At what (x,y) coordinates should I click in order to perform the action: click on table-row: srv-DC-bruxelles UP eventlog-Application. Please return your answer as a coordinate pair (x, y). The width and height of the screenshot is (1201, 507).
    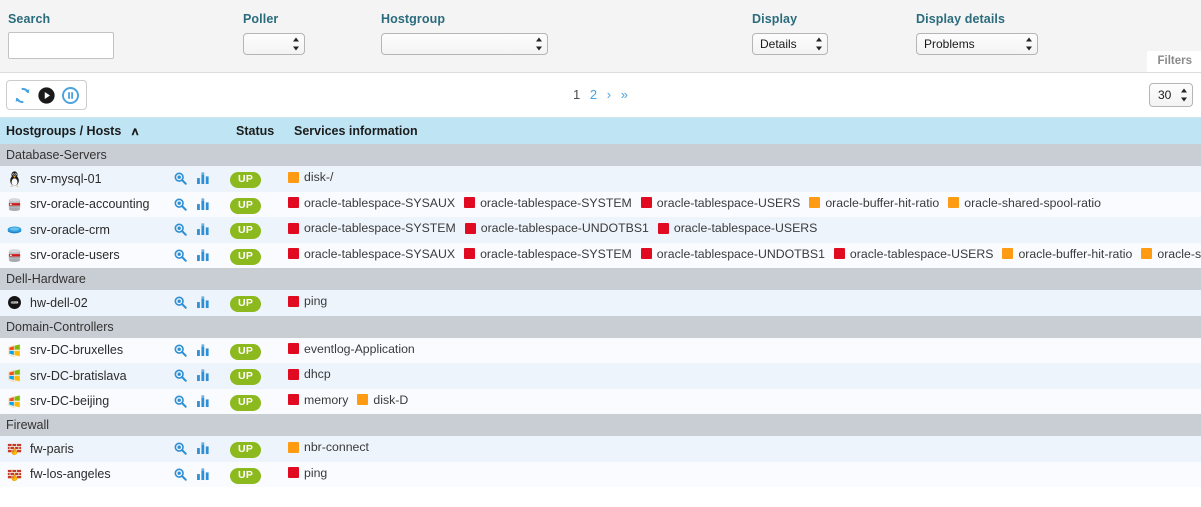
    Looking at the image, I should click on (600, 350).